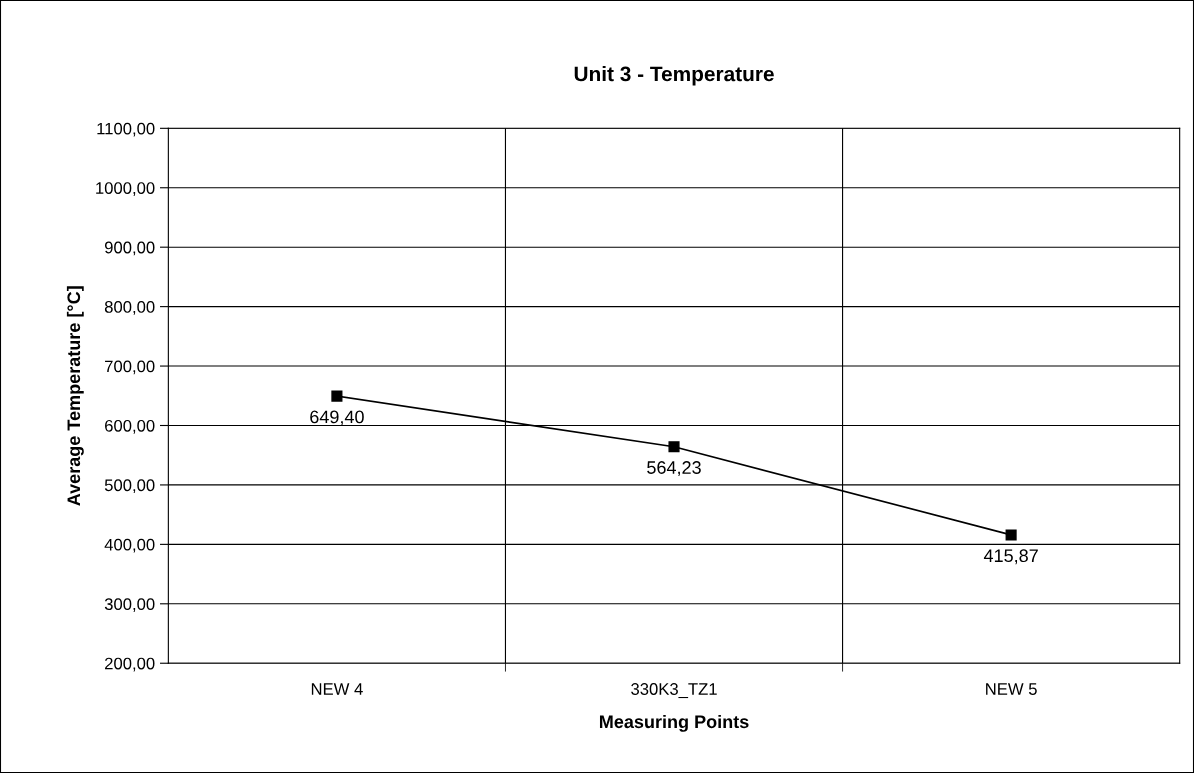  I want to click on data-label: 415,87, so click(1010, 557).